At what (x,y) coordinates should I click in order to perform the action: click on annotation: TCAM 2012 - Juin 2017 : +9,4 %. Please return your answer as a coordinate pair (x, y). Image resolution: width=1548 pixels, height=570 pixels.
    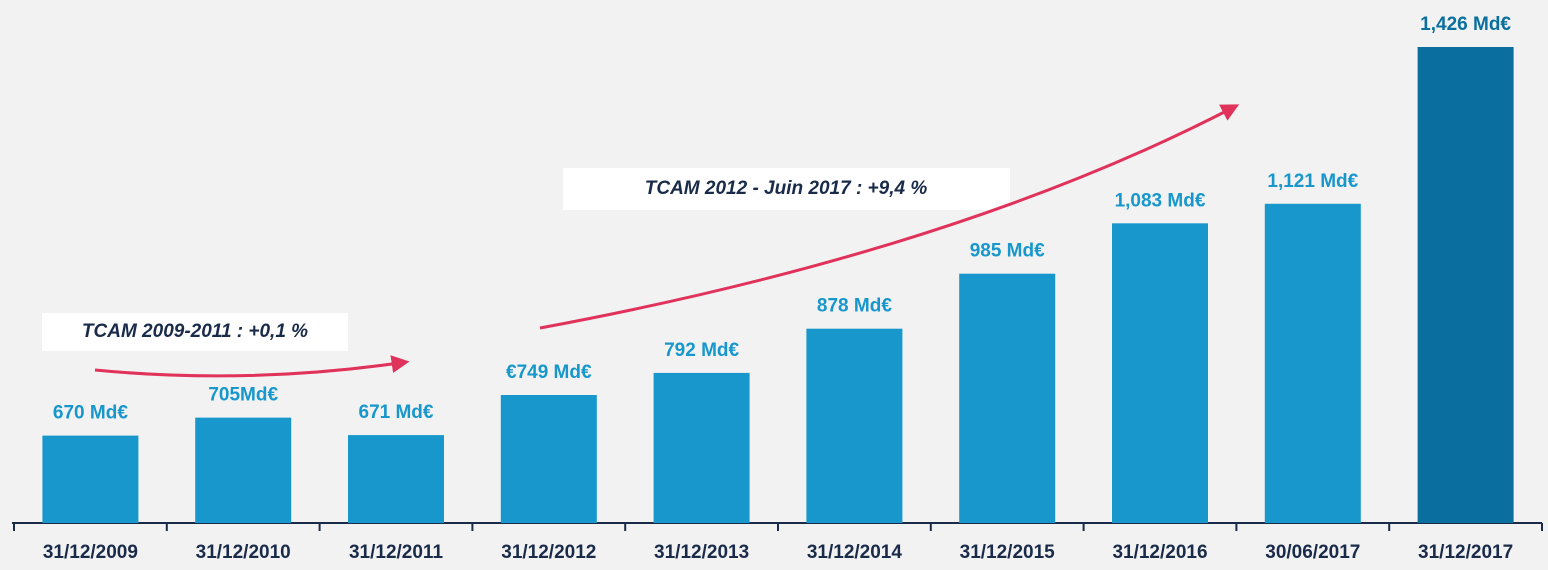
    Looking at the image, I should click on (786, 188).